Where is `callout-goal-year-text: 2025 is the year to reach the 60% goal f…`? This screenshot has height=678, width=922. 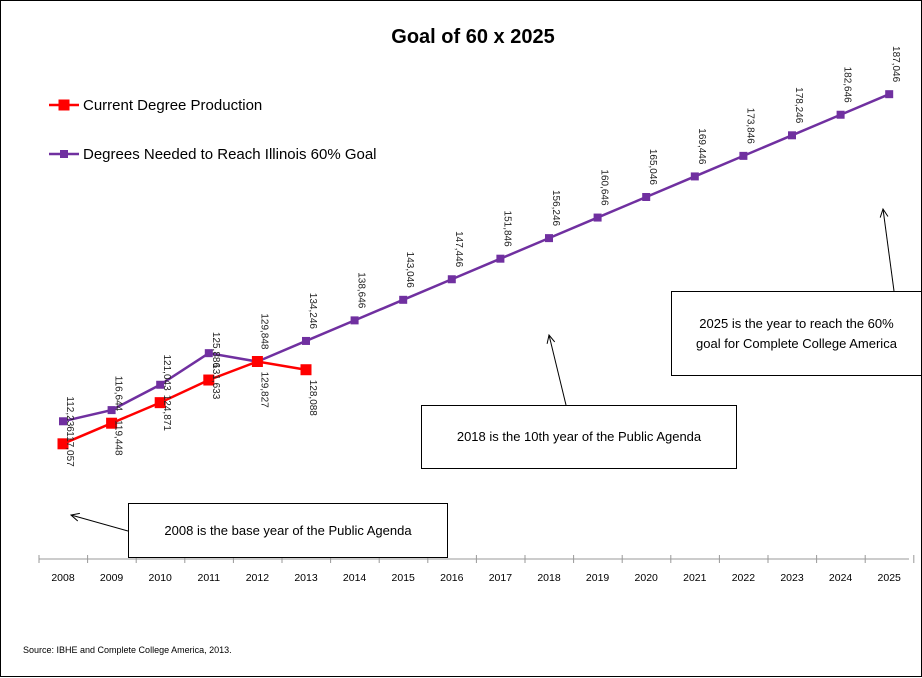 callout-goal-year-text: 2025 is the year to reach the 60% goal f… is located at coordinates (796, 333).